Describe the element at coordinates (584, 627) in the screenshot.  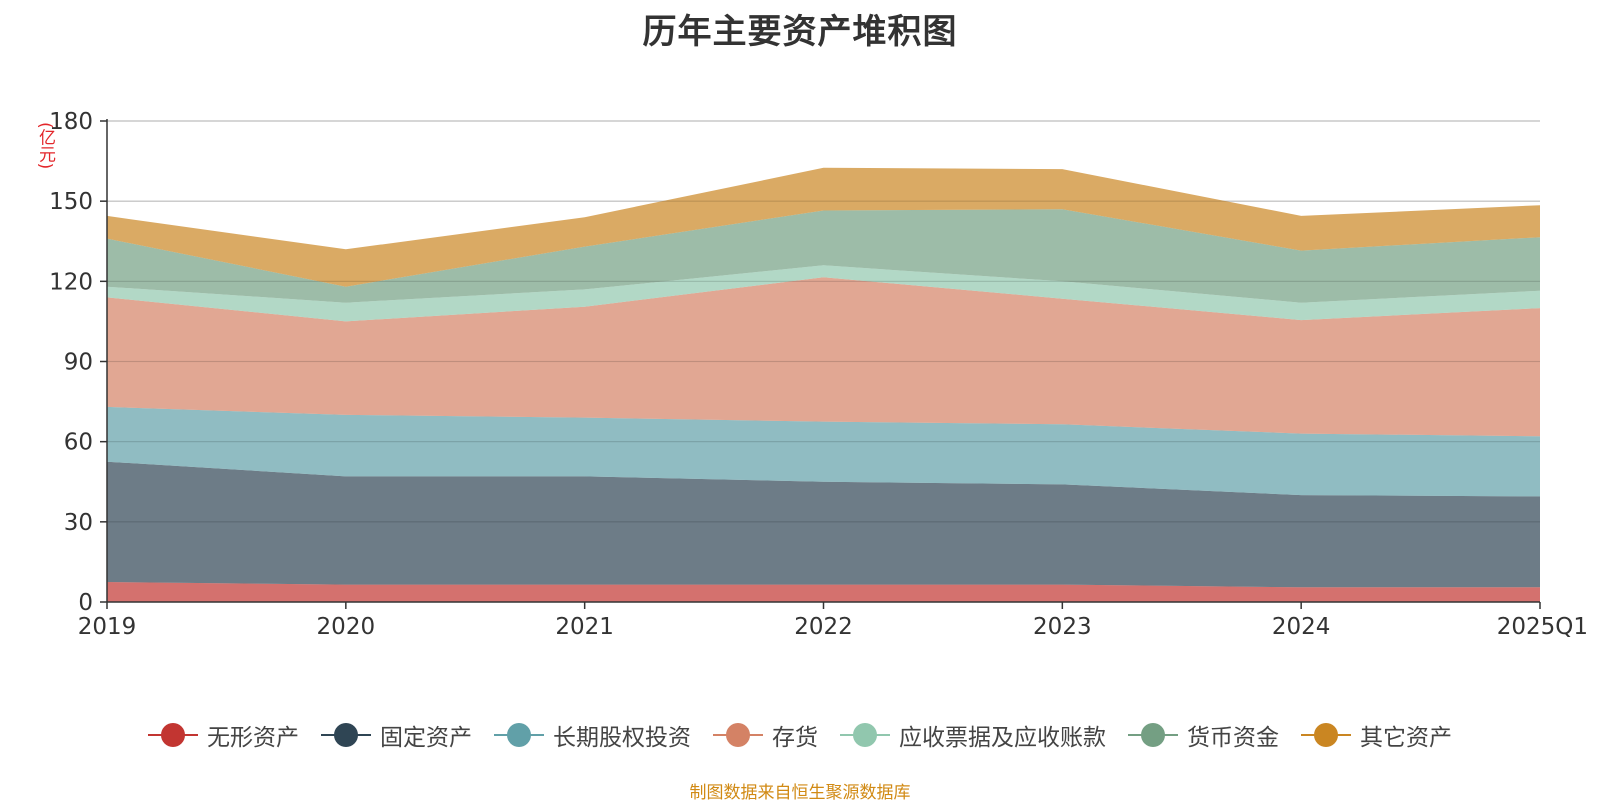
I see `x-tick-label: 2021` at that location.